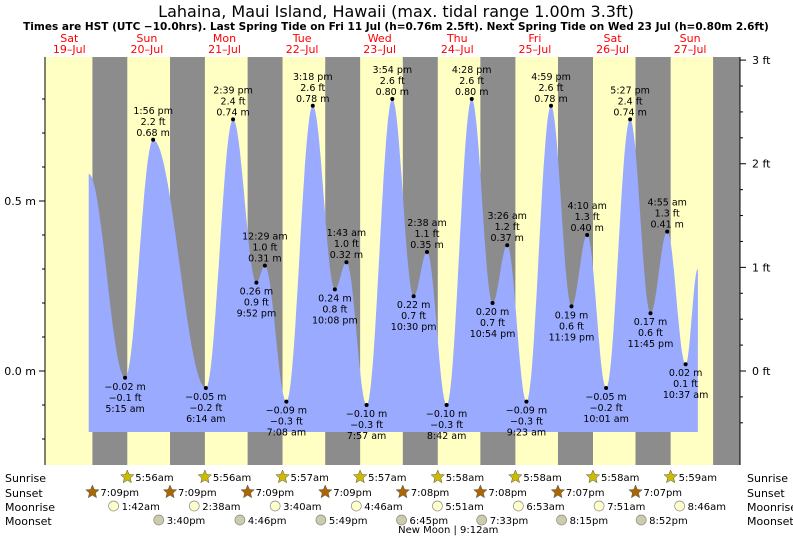  I want to click on day-name: Sat, so click(69, 38).